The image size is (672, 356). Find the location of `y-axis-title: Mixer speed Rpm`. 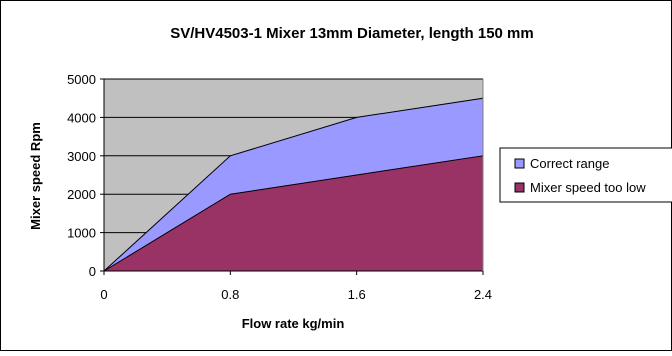

y-axis-title: Mixer speed Rpm is located at coordinates (35, 176).